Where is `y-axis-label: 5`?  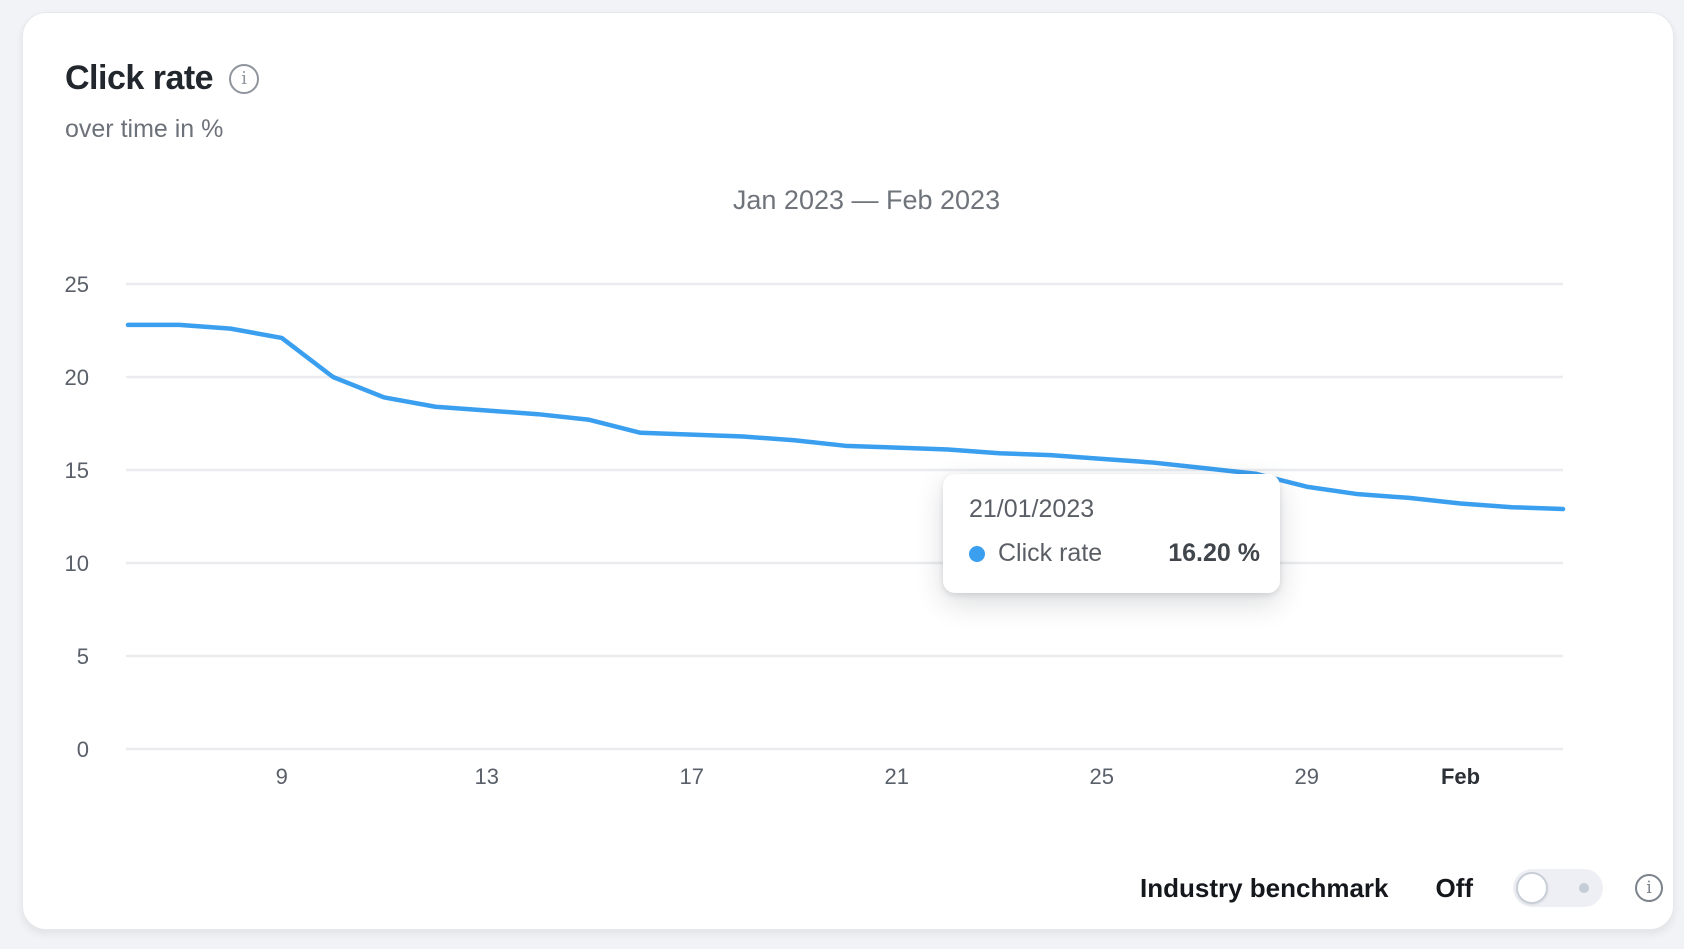
y-axis-label: 5 is located at coordinates (83, 656).